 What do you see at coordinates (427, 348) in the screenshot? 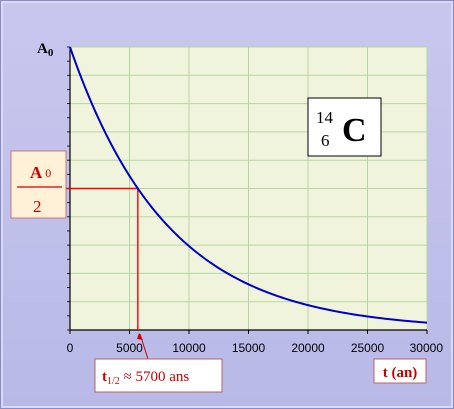
I see `x-tick-label: 30000` at bounding box center [427, 348].